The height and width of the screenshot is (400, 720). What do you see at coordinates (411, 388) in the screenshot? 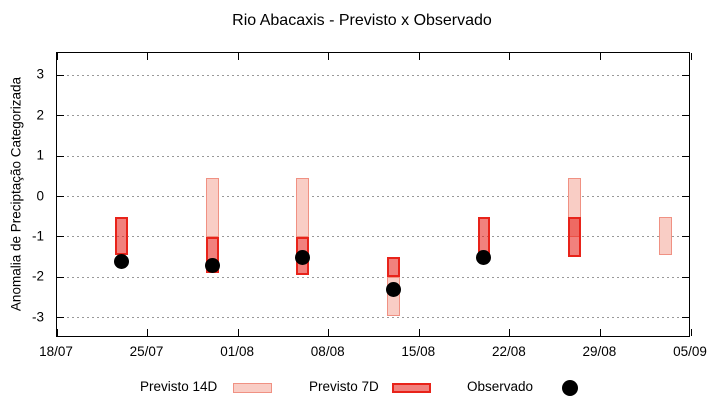
I see `previsto-7d-swatch` at bounding box center [411, 388].